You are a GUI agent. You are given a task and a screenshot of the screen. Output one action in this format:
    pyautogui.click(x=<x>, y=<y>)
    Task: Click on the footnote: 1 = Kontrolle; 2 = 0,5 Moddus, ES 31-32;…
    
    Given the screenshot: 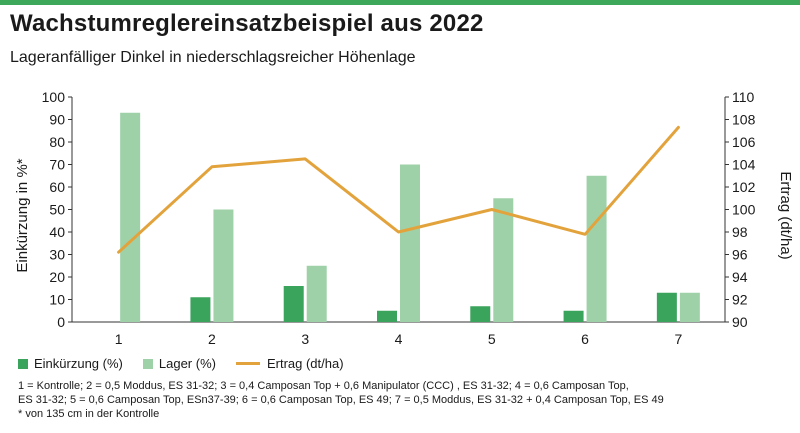 What is the action you would take?
    pyautogui.click(x=403, y=400)
    